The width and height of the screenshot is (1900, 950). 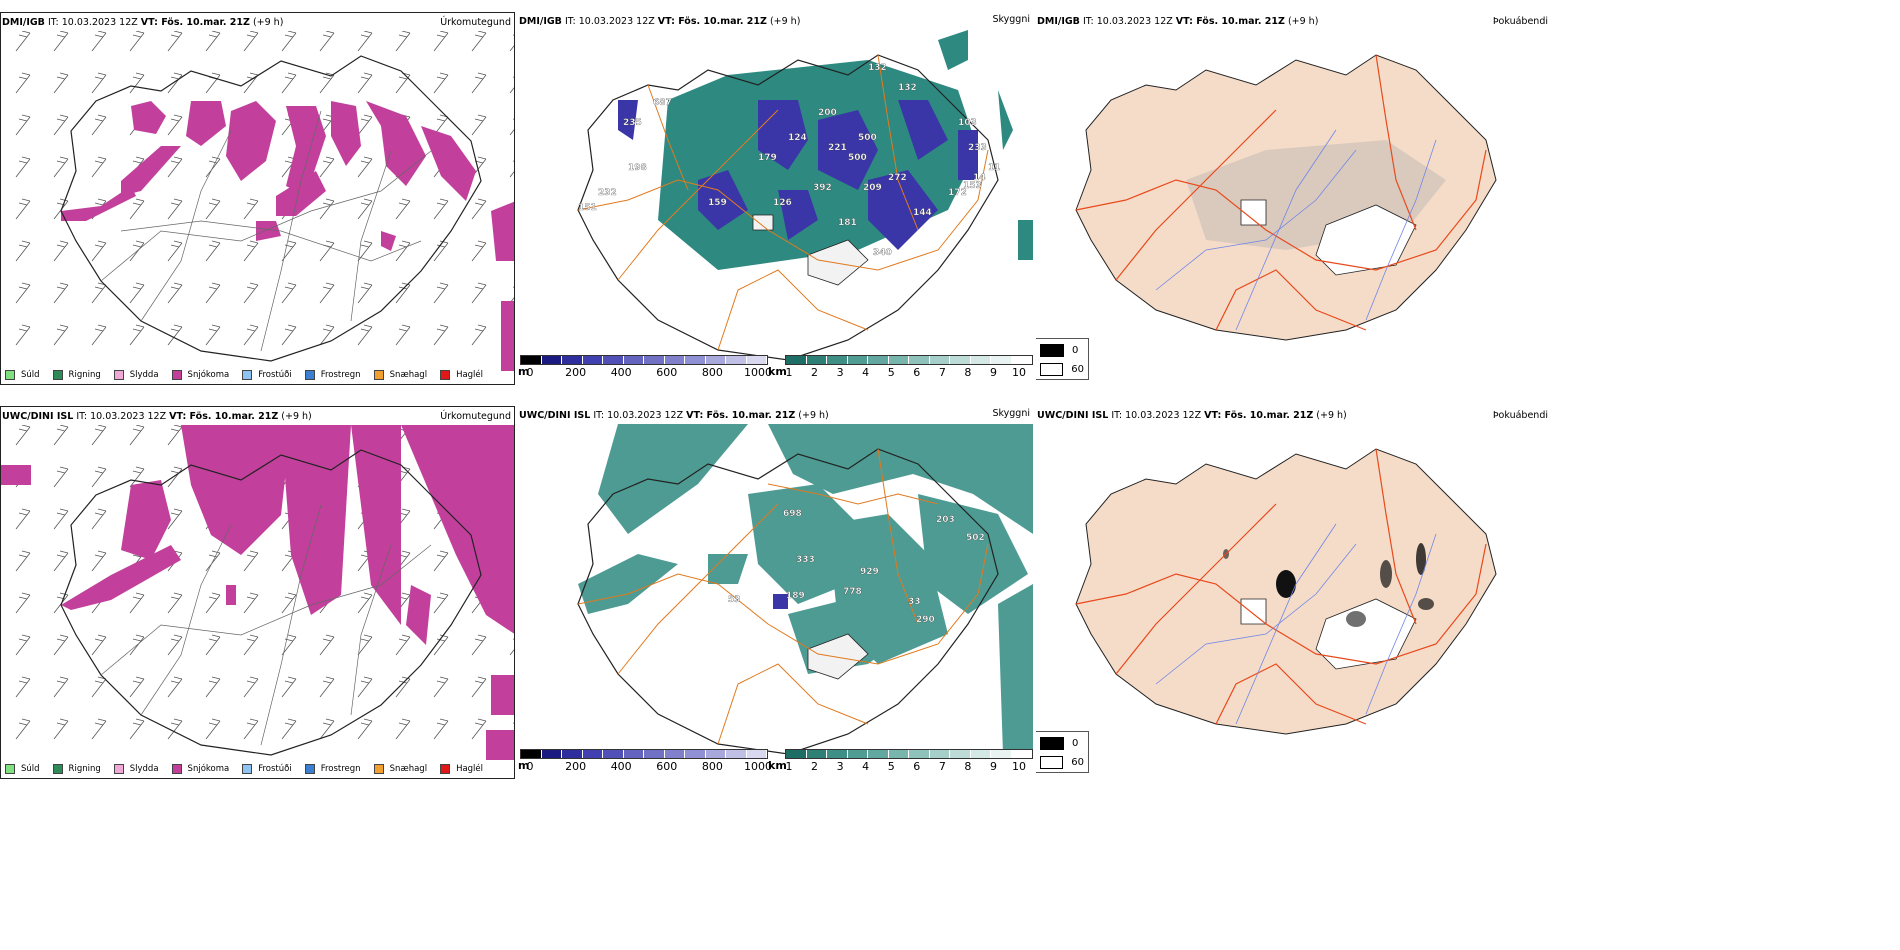 I want to click on precip-map-uwc, so click(x=257, y=592).